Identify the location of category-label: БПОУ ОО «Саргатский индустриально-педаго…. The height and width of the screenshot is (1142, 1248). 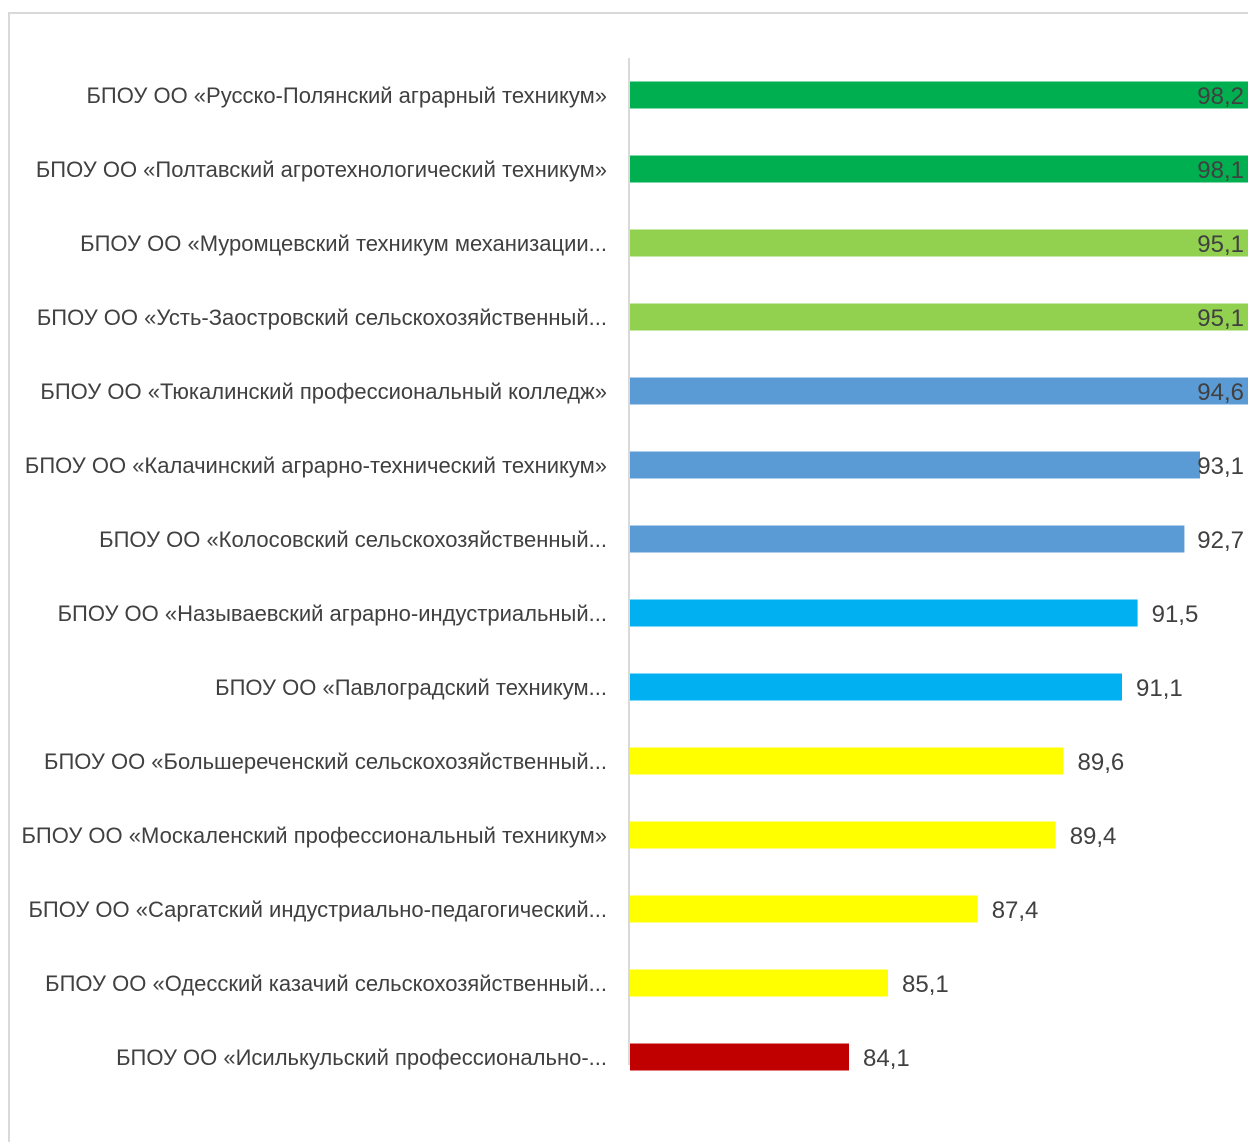
(317, 909).